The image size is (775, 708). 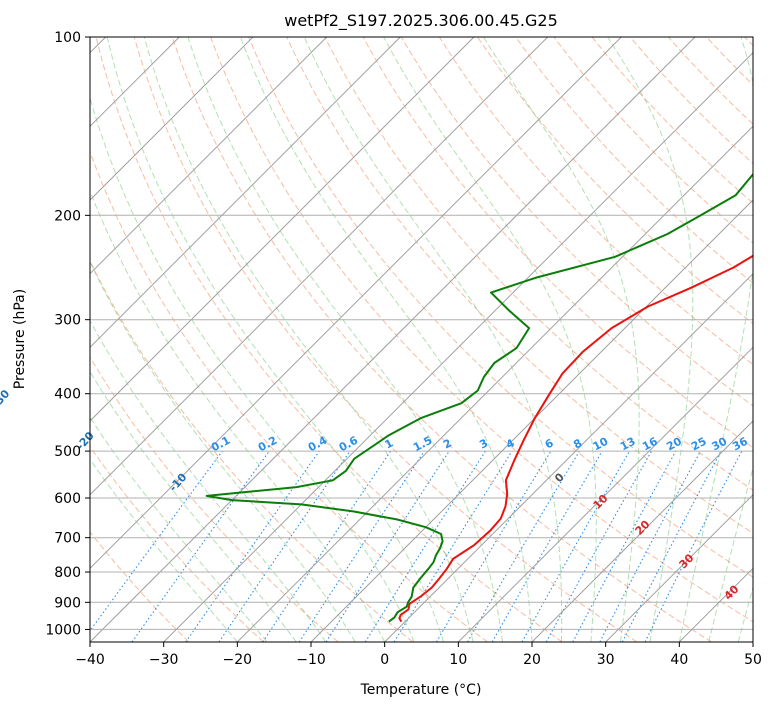 What do you see at coordinates (740, 444) in the screenshot?
I see `mixing-ratio-label: 36` at bounding box center [740, 444].